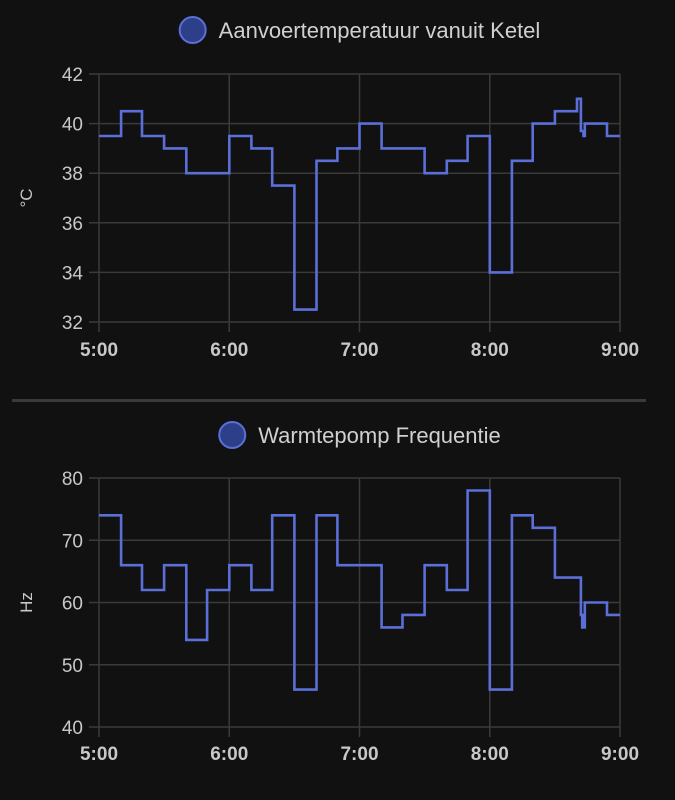 The image size is (675, 800). I want to click on y-tick-label: 50, so click(72, 666).